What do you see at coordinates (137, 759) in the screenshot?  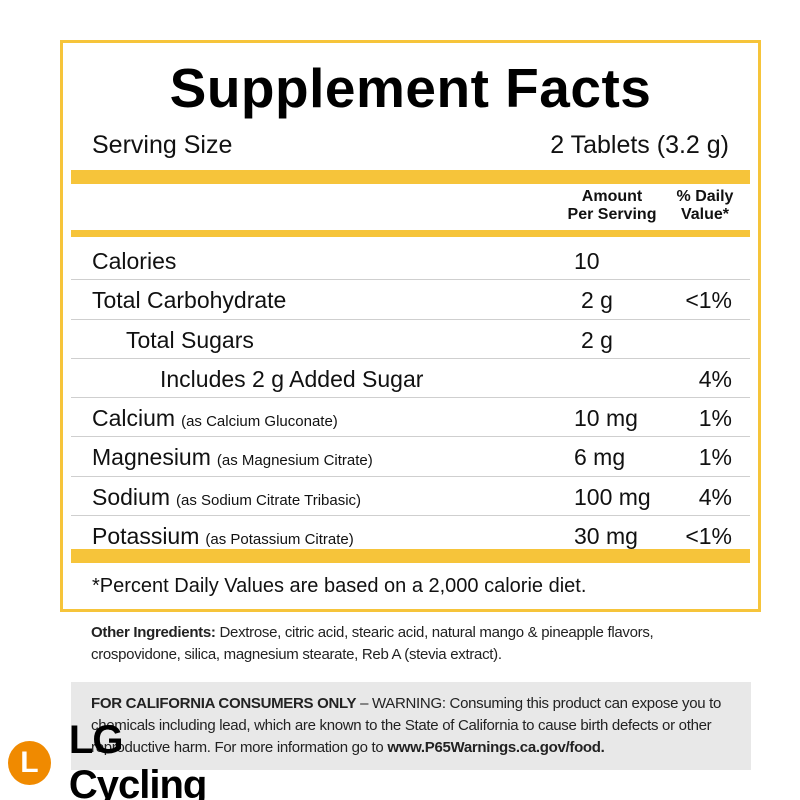 I see `logo-text: LG Cycling` at bounding box center [137, 759].